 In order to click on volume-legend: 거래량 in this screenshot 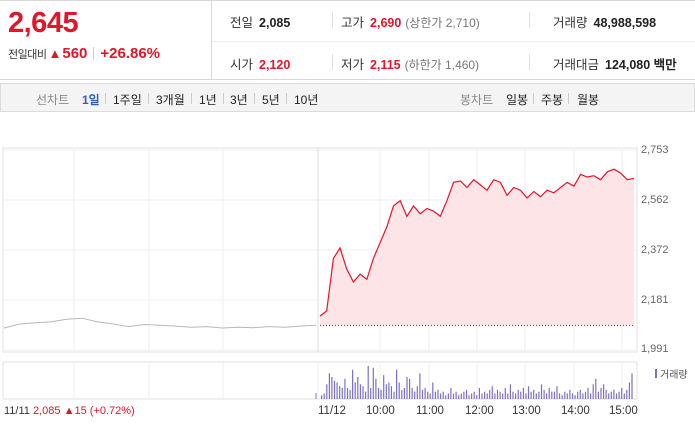, I will do `click(671, 373)`.